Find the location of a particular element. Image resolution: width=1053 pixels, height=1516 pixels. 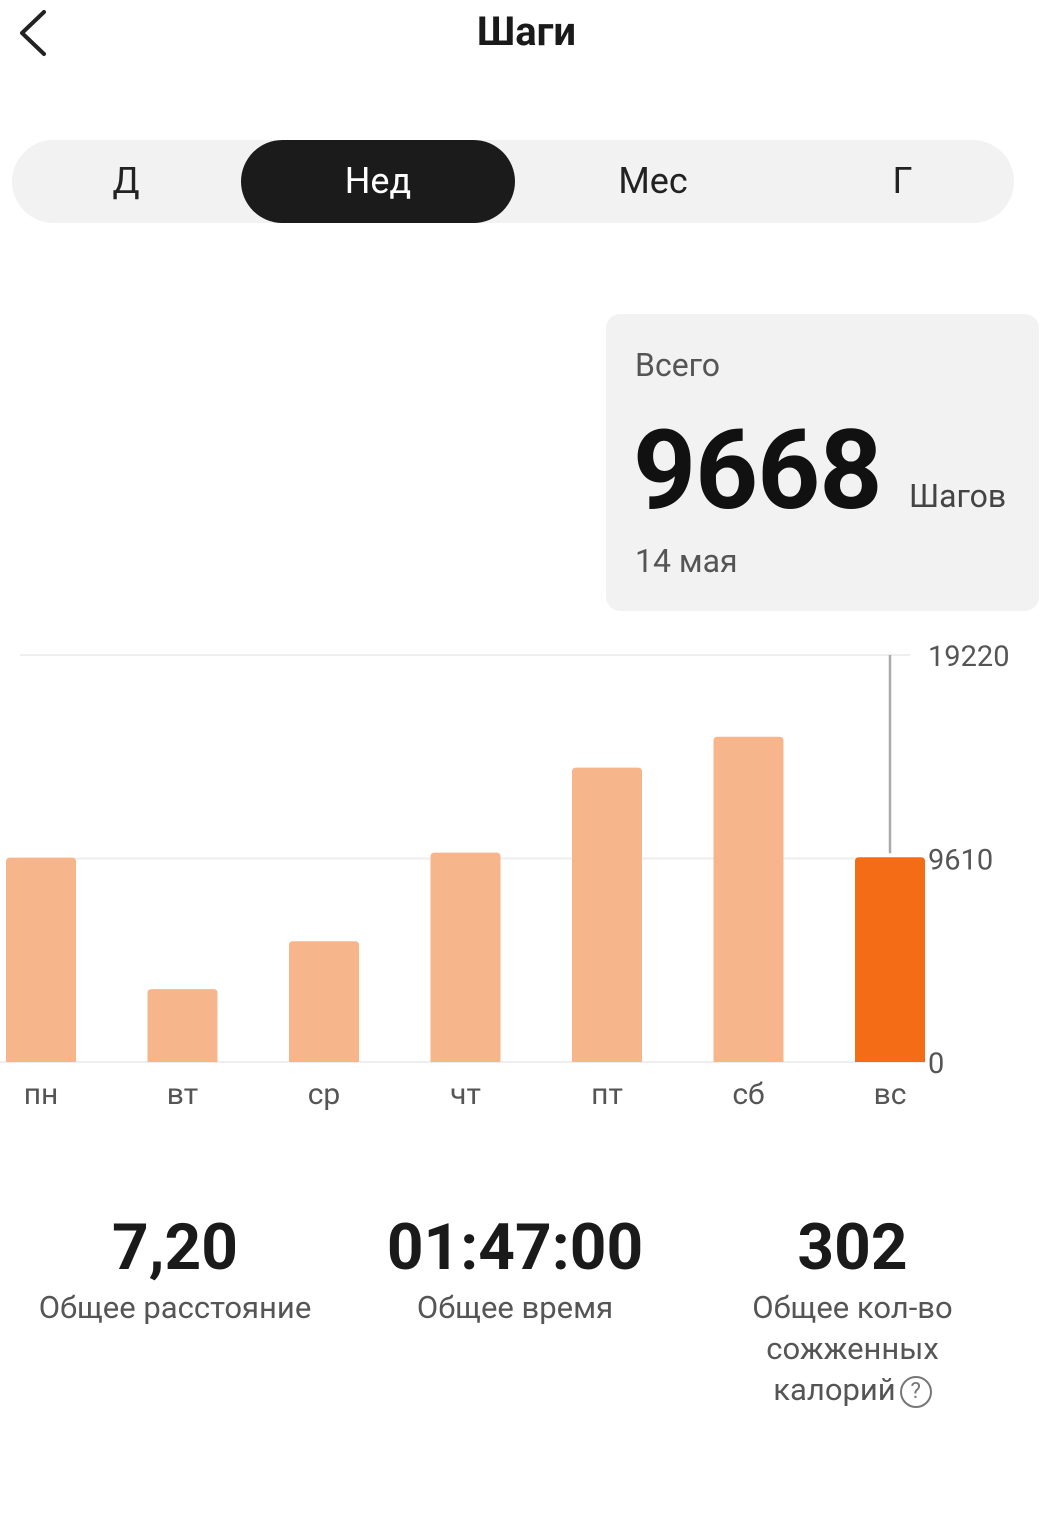

x-tick-label: чт is located at coordinates (465, 1094).